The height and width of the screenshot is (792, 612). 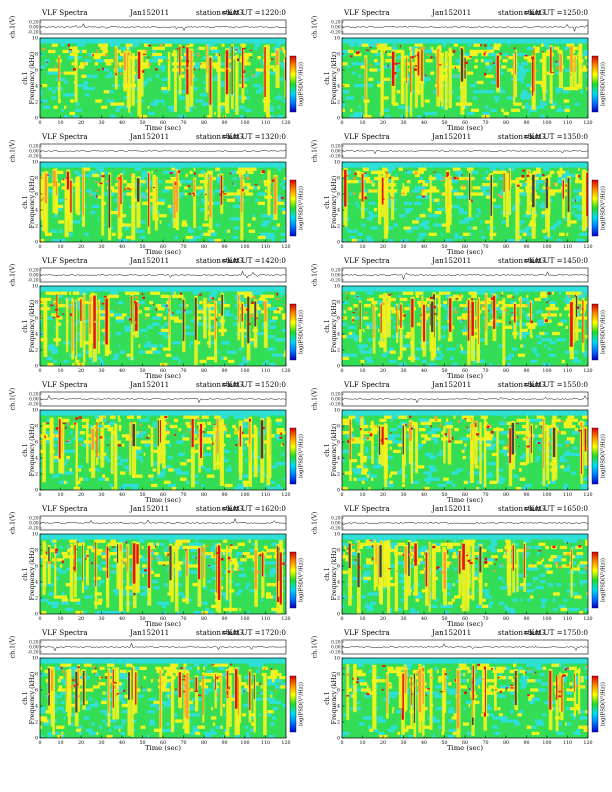 What do you see at coordinates (183, 743) in the screenshot?
I see `time-tick-label: 70` at bounding box center [183, 743].